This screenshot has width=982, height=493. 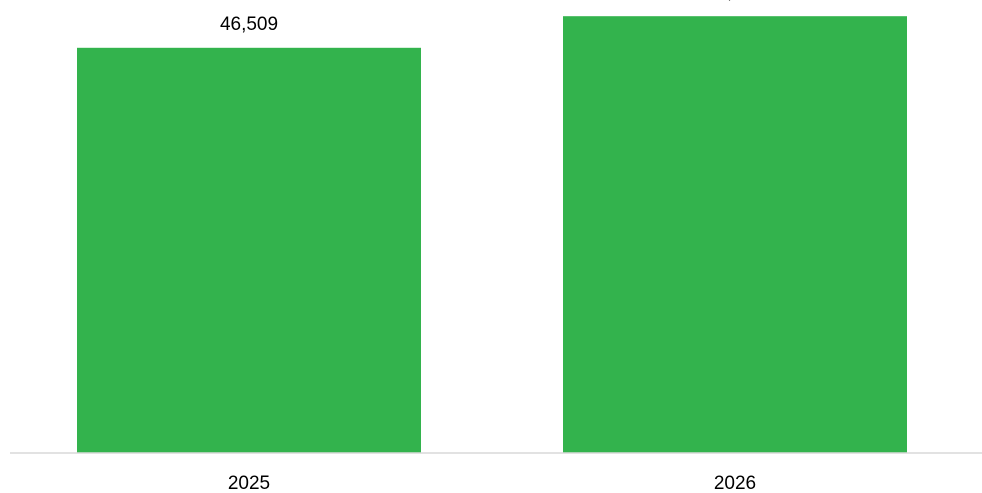 What do you see at coordinates (492, 17) in the screenshot?
I see `data-labels-group: 46,509 50,141` at bounding box center [492, 17].